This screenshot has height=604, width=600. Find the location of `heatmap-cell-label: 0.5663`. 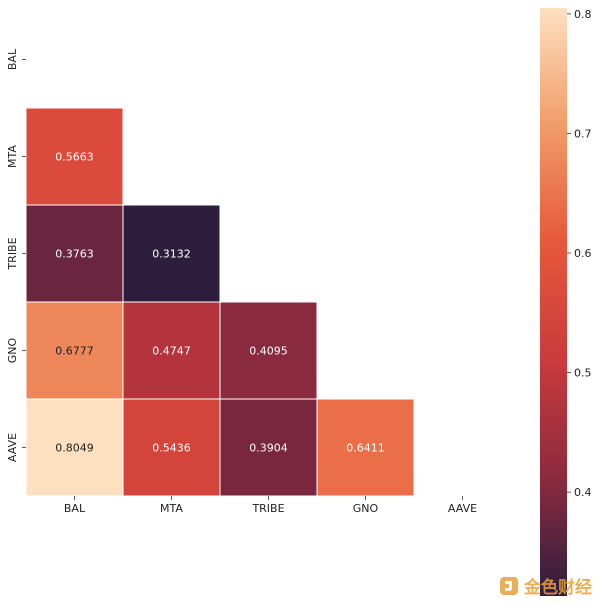

heatmap-cell-label: 0.5663 is located at coordinates (74, 157).